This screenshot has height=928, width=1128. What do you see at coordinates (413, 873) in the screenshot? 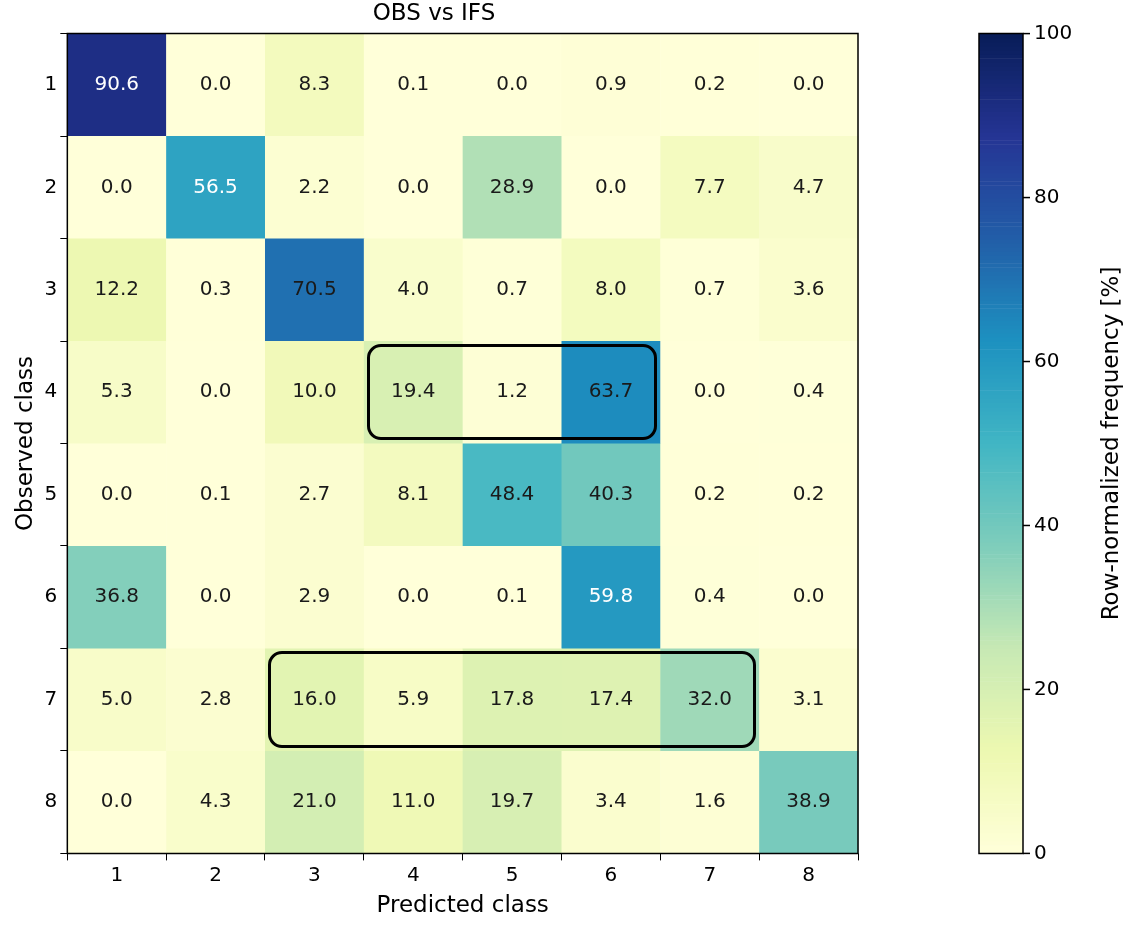
I see `x-tick-label: 4` at bounding box center [413, 873].